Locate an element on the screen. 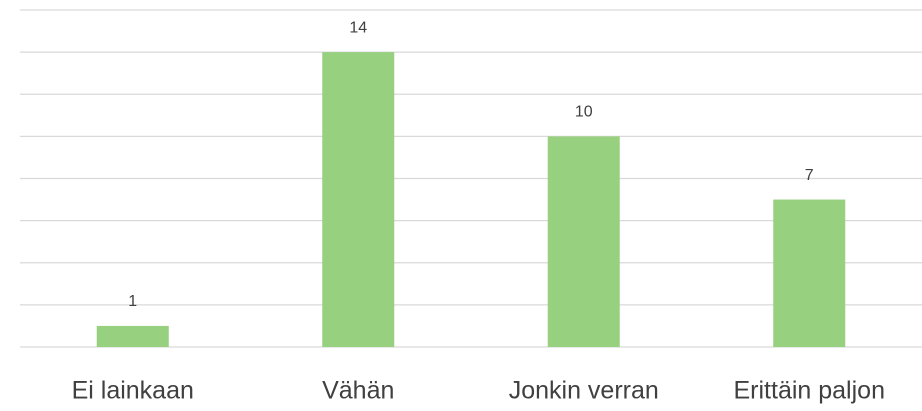 The image size is (922, 411). x-tick-label: Erittäin paljon is located at coordinates (809, 391).